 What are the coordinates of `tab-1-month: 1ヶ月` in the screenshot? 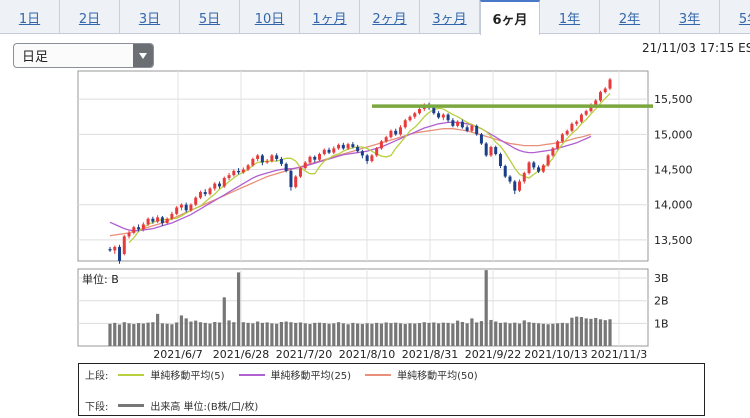 It's located at (330, 17).